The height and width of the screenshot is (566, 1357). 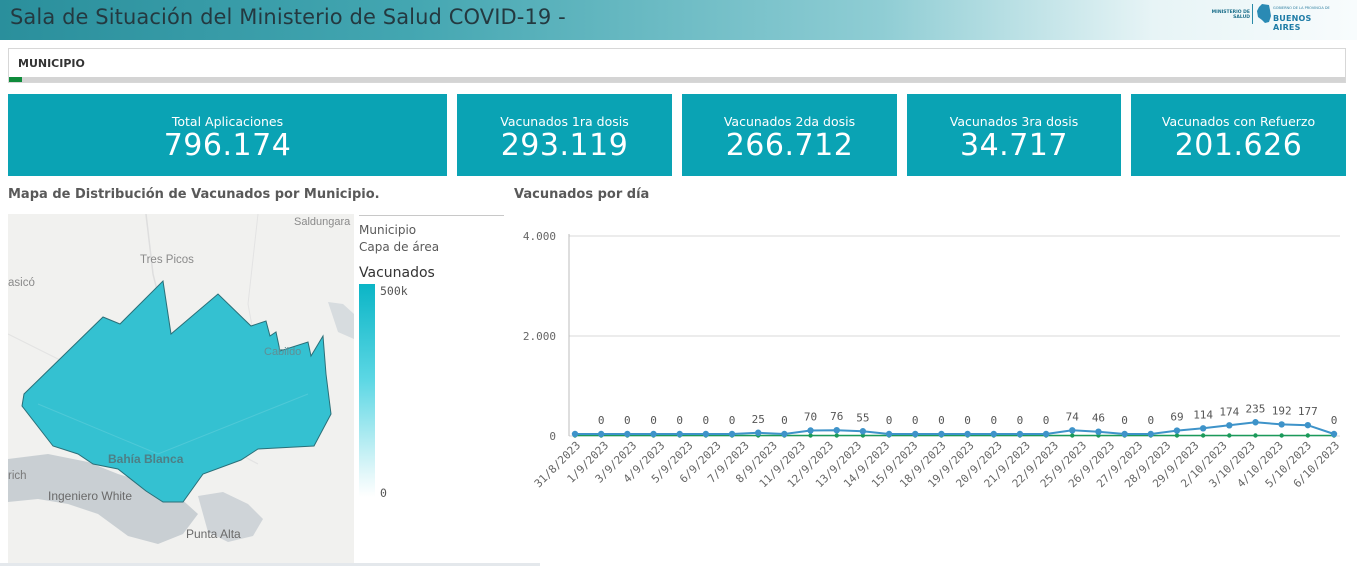 I want to click on legend-max-label: 500k, so click(x=394, y=291).